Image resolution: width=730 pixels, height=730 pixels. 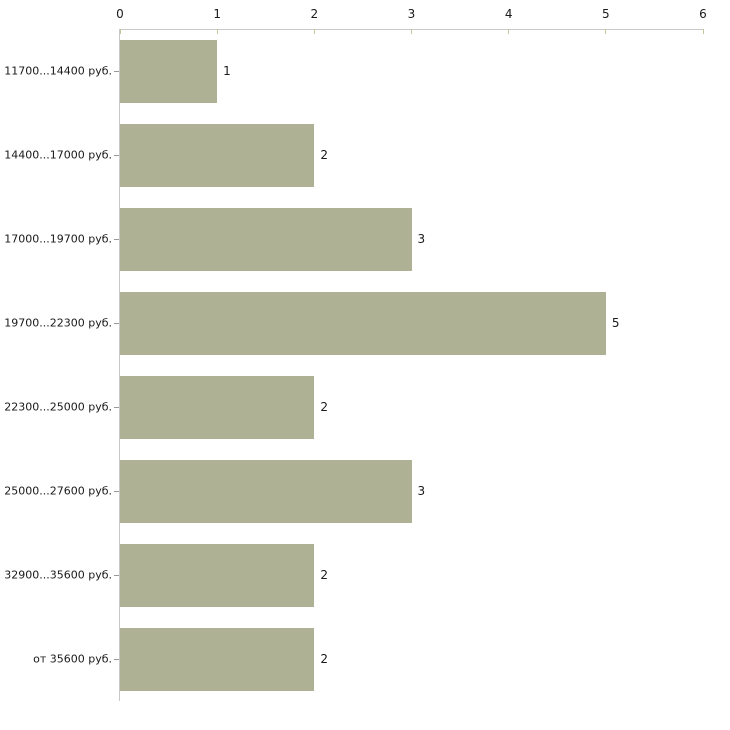 What do you see at coordinates (58, 155) in the screenshot?
I see `y-axis-category-label: 14400...17000 руб.` at bounding box center [58, 155].